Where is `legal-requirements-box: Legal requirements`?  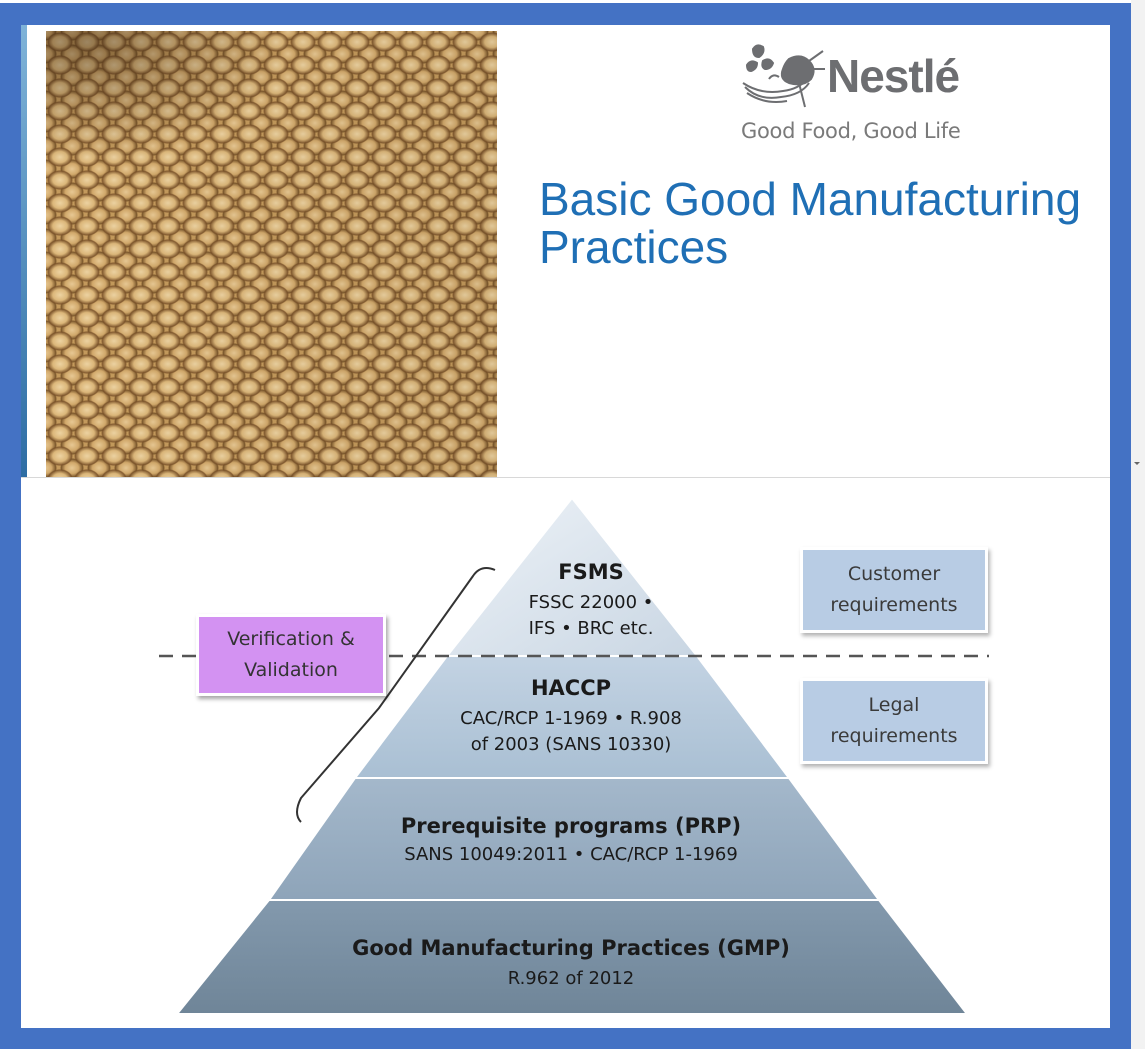
legal-requirements-box: Legal requirements is located at coordinates (894, 721).